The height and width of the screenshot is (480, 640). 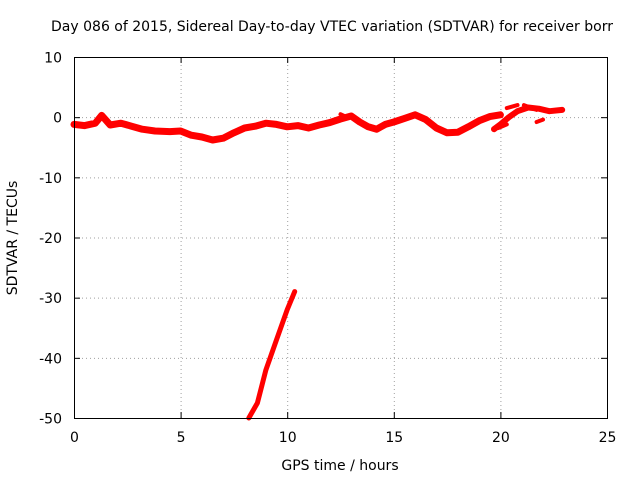 I want to click on series-steep-segment, so click(x=272, y=355).